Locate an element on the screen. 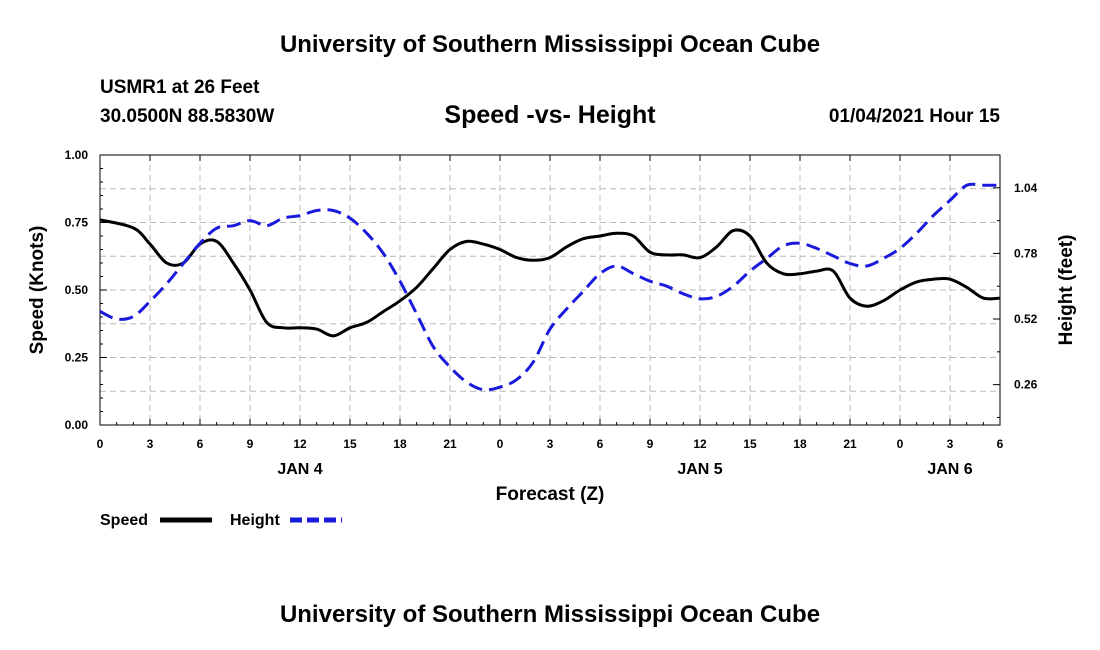 This screenshot has height=650, width=1100. y-right-tick-label: 1.04 is located at coordinates (1026, 188).